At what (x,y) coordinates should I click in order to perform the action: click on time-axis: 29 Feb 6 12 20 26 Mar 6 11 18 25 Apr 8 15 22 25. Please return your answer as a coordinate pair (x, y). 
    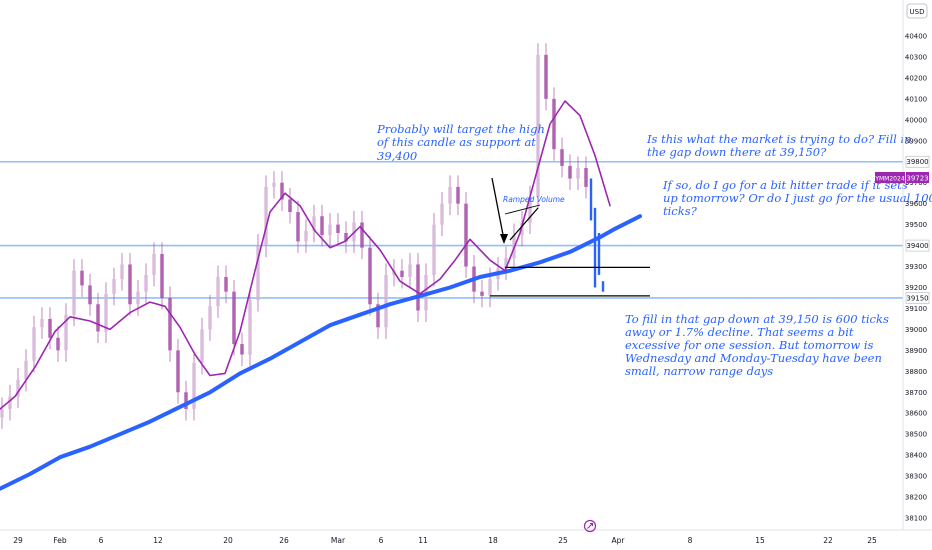
    Looking at the image, I should click on (466, 537).